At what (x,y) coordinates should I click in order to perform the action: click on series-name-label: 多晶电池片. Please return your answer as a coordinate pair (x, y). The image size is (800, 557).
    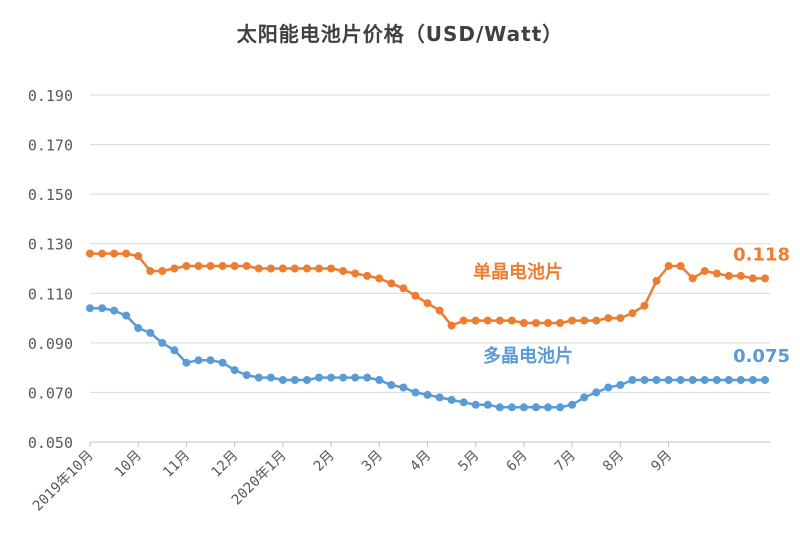
    Looking at the image, I should click on (528, 356).